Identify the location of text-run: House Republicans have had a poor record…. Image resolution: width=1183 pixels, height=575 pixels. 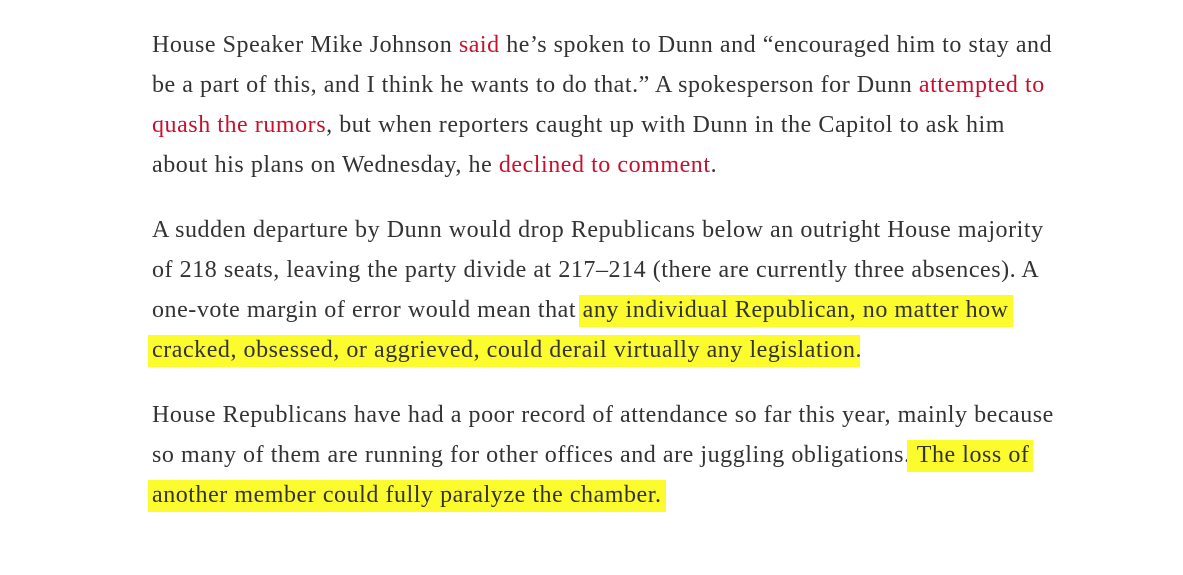
(603, 435).